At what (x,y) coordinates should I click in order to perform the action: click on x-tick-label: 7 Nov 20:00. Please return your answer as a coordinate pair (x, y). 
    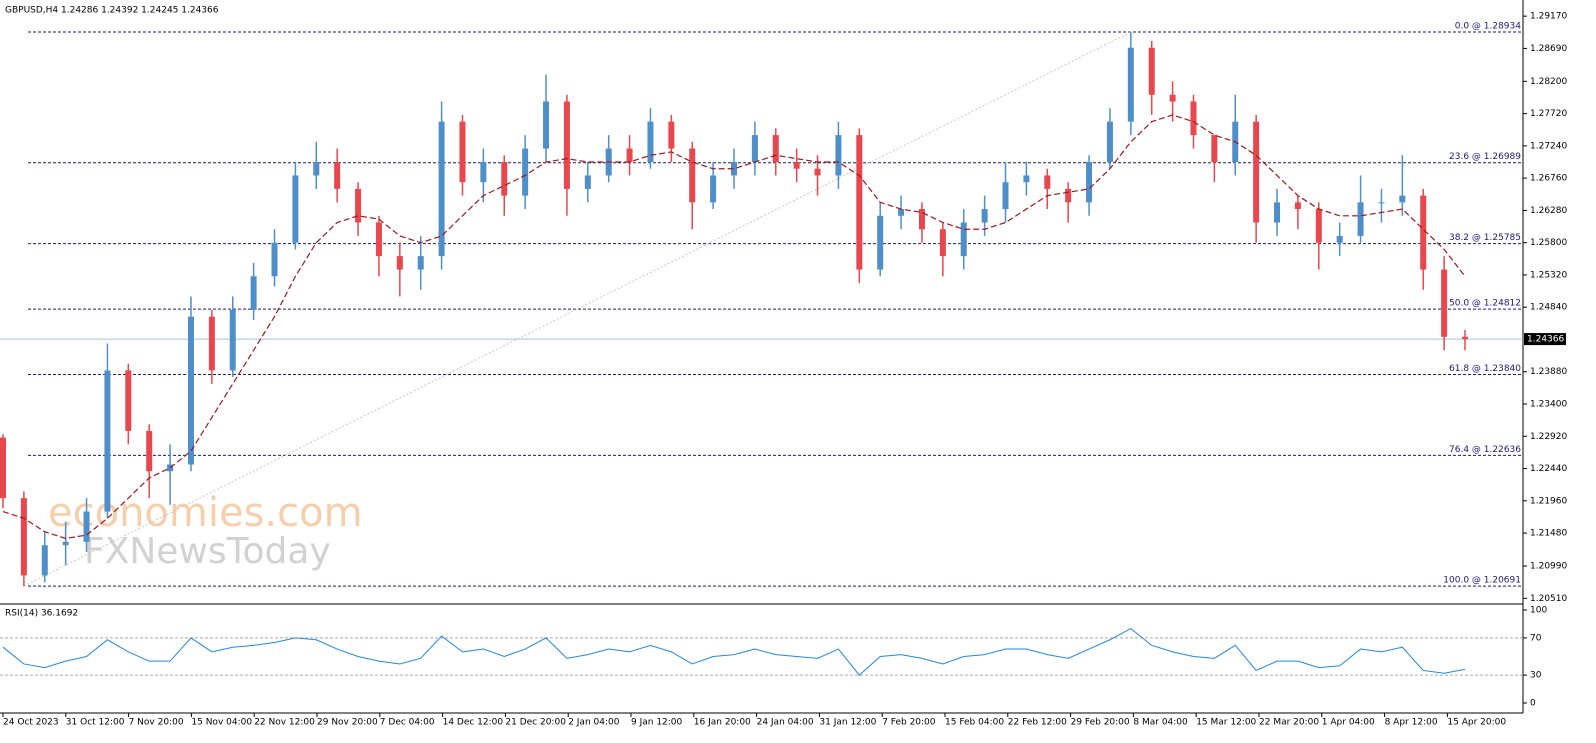
    Looking at the image, I should click on (156, 723).